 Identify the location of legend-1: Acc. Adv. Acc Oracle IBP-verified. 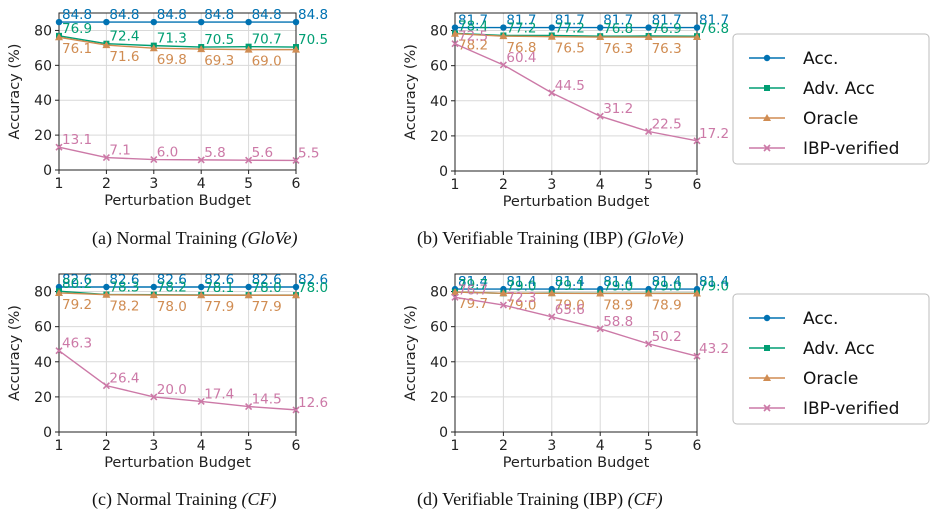
(831, 99).